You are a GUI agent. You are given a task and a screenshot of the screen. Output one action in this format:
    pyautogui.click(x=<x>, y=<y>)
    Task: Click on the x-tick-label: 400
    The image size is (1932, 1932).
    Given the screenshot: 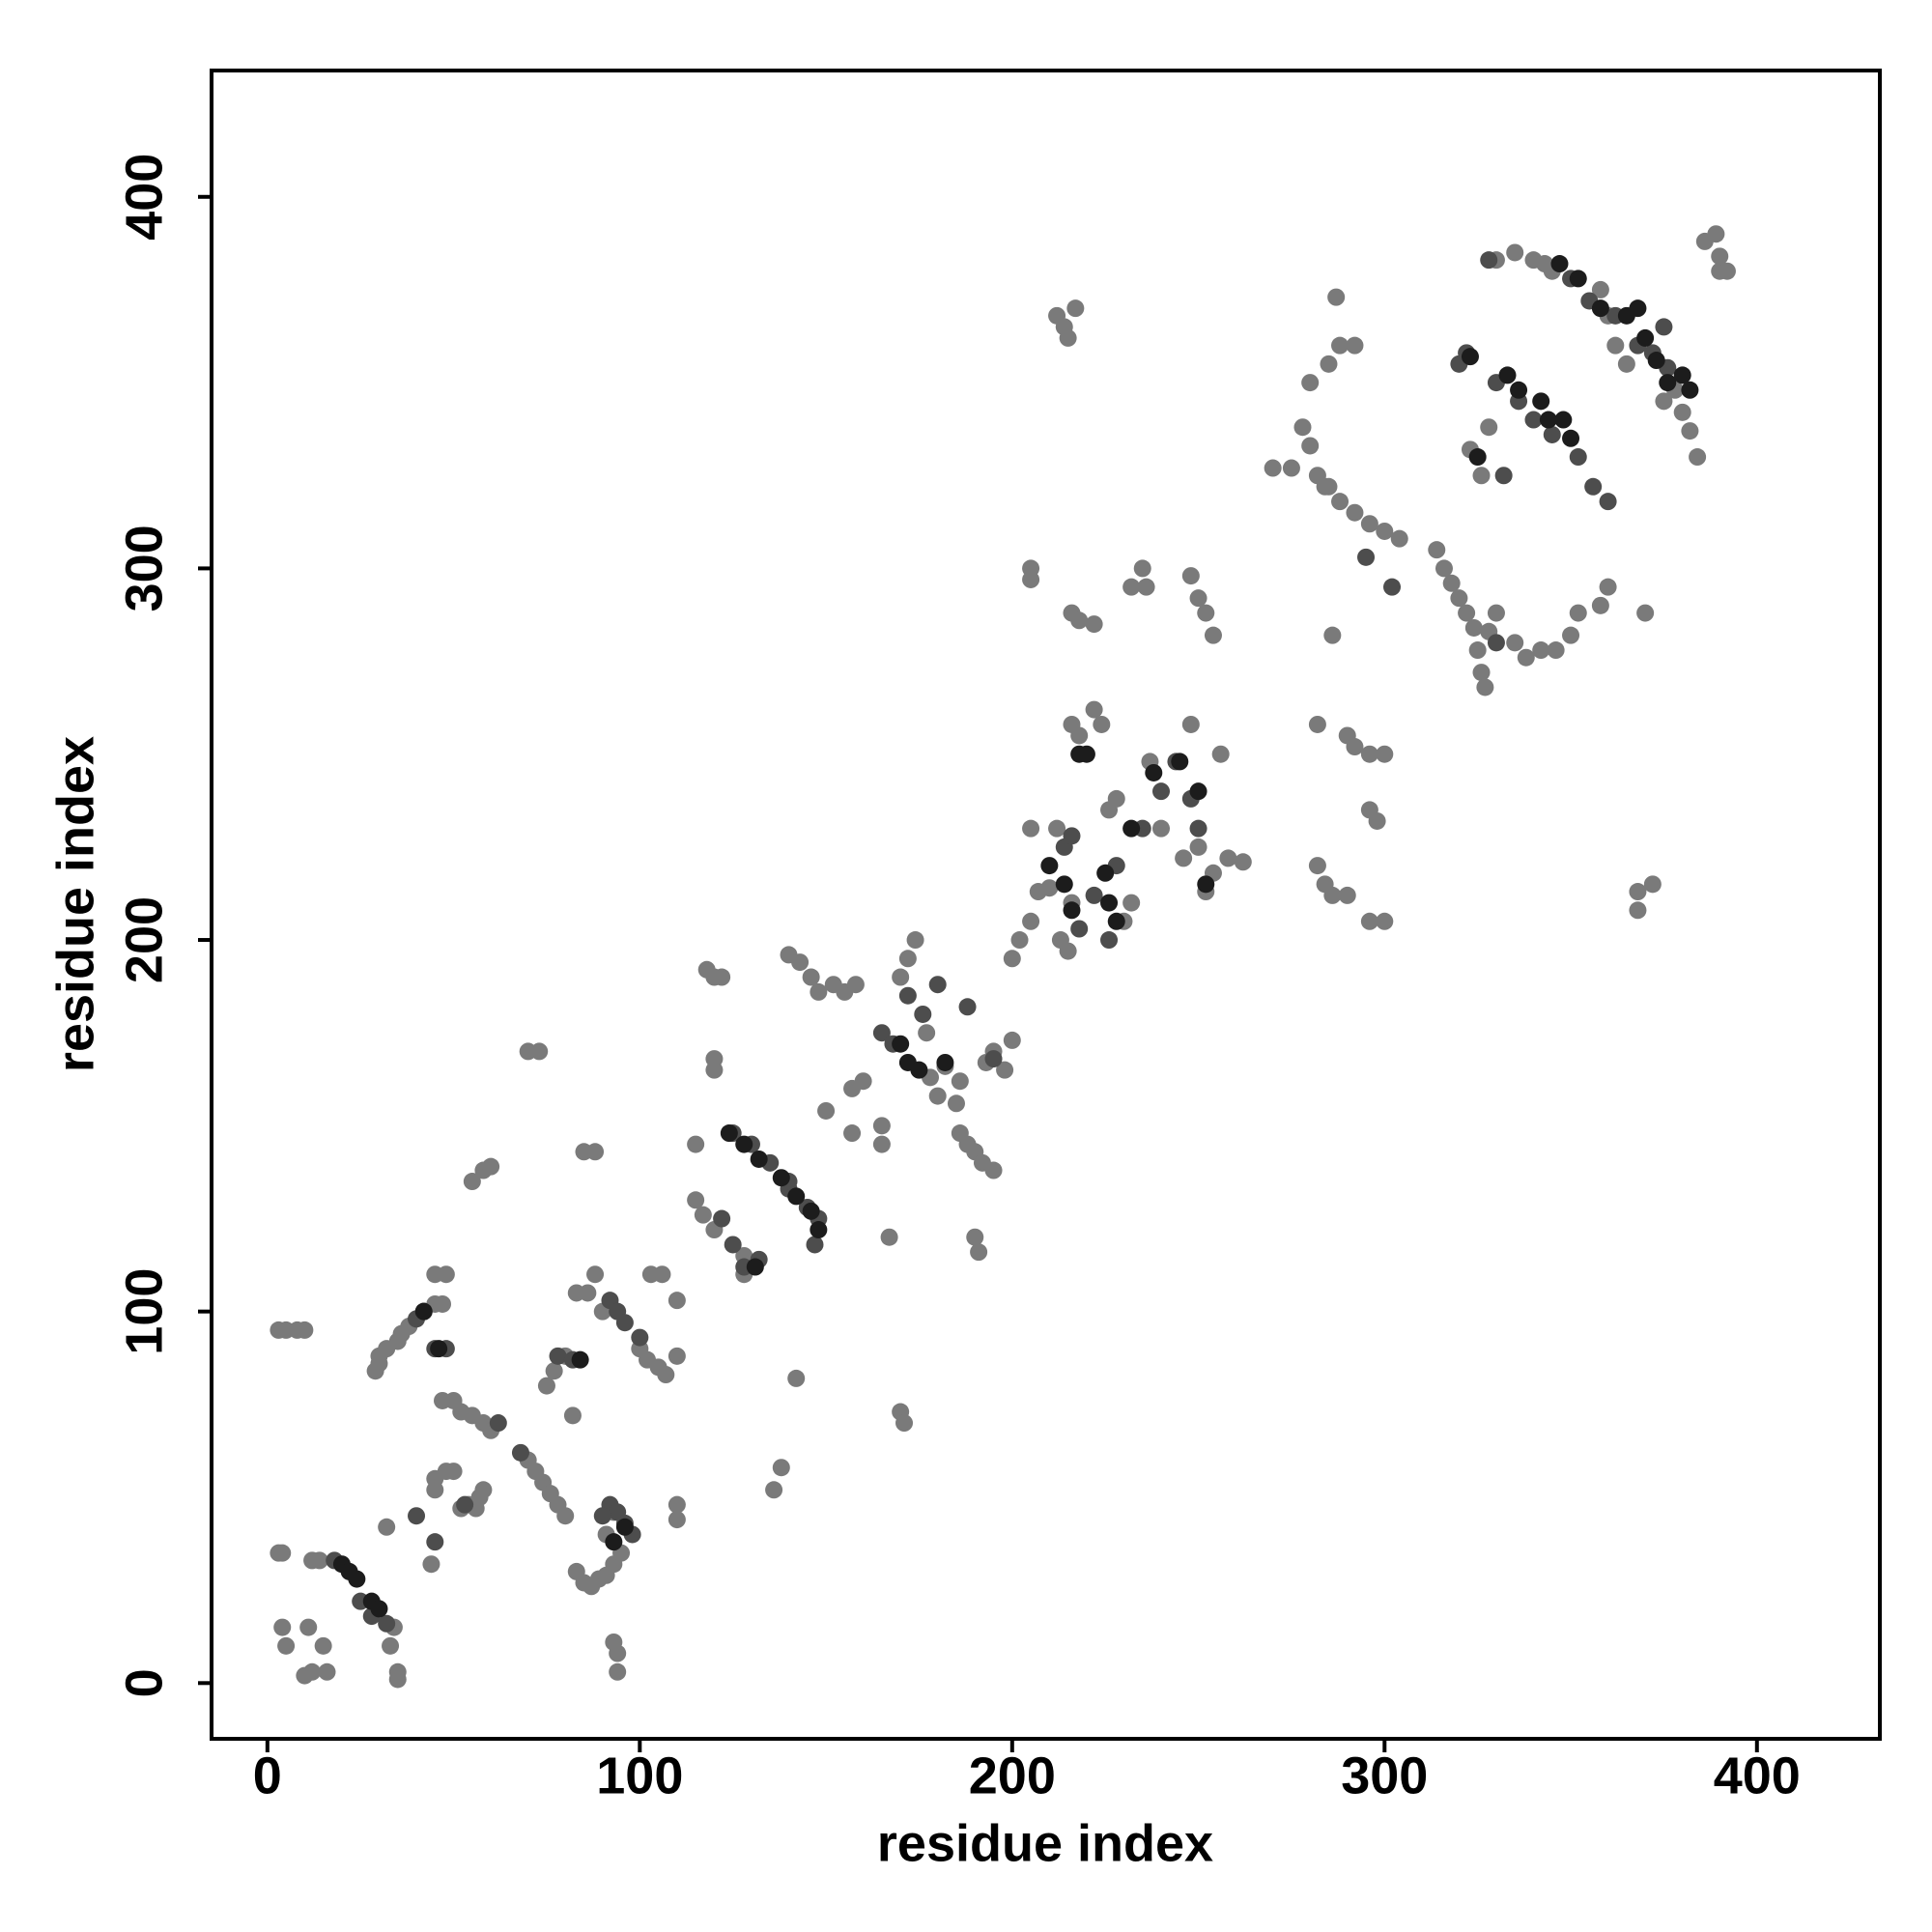 What is the action you would take?
    pyautogui.click(x=1757, y=1775)
    